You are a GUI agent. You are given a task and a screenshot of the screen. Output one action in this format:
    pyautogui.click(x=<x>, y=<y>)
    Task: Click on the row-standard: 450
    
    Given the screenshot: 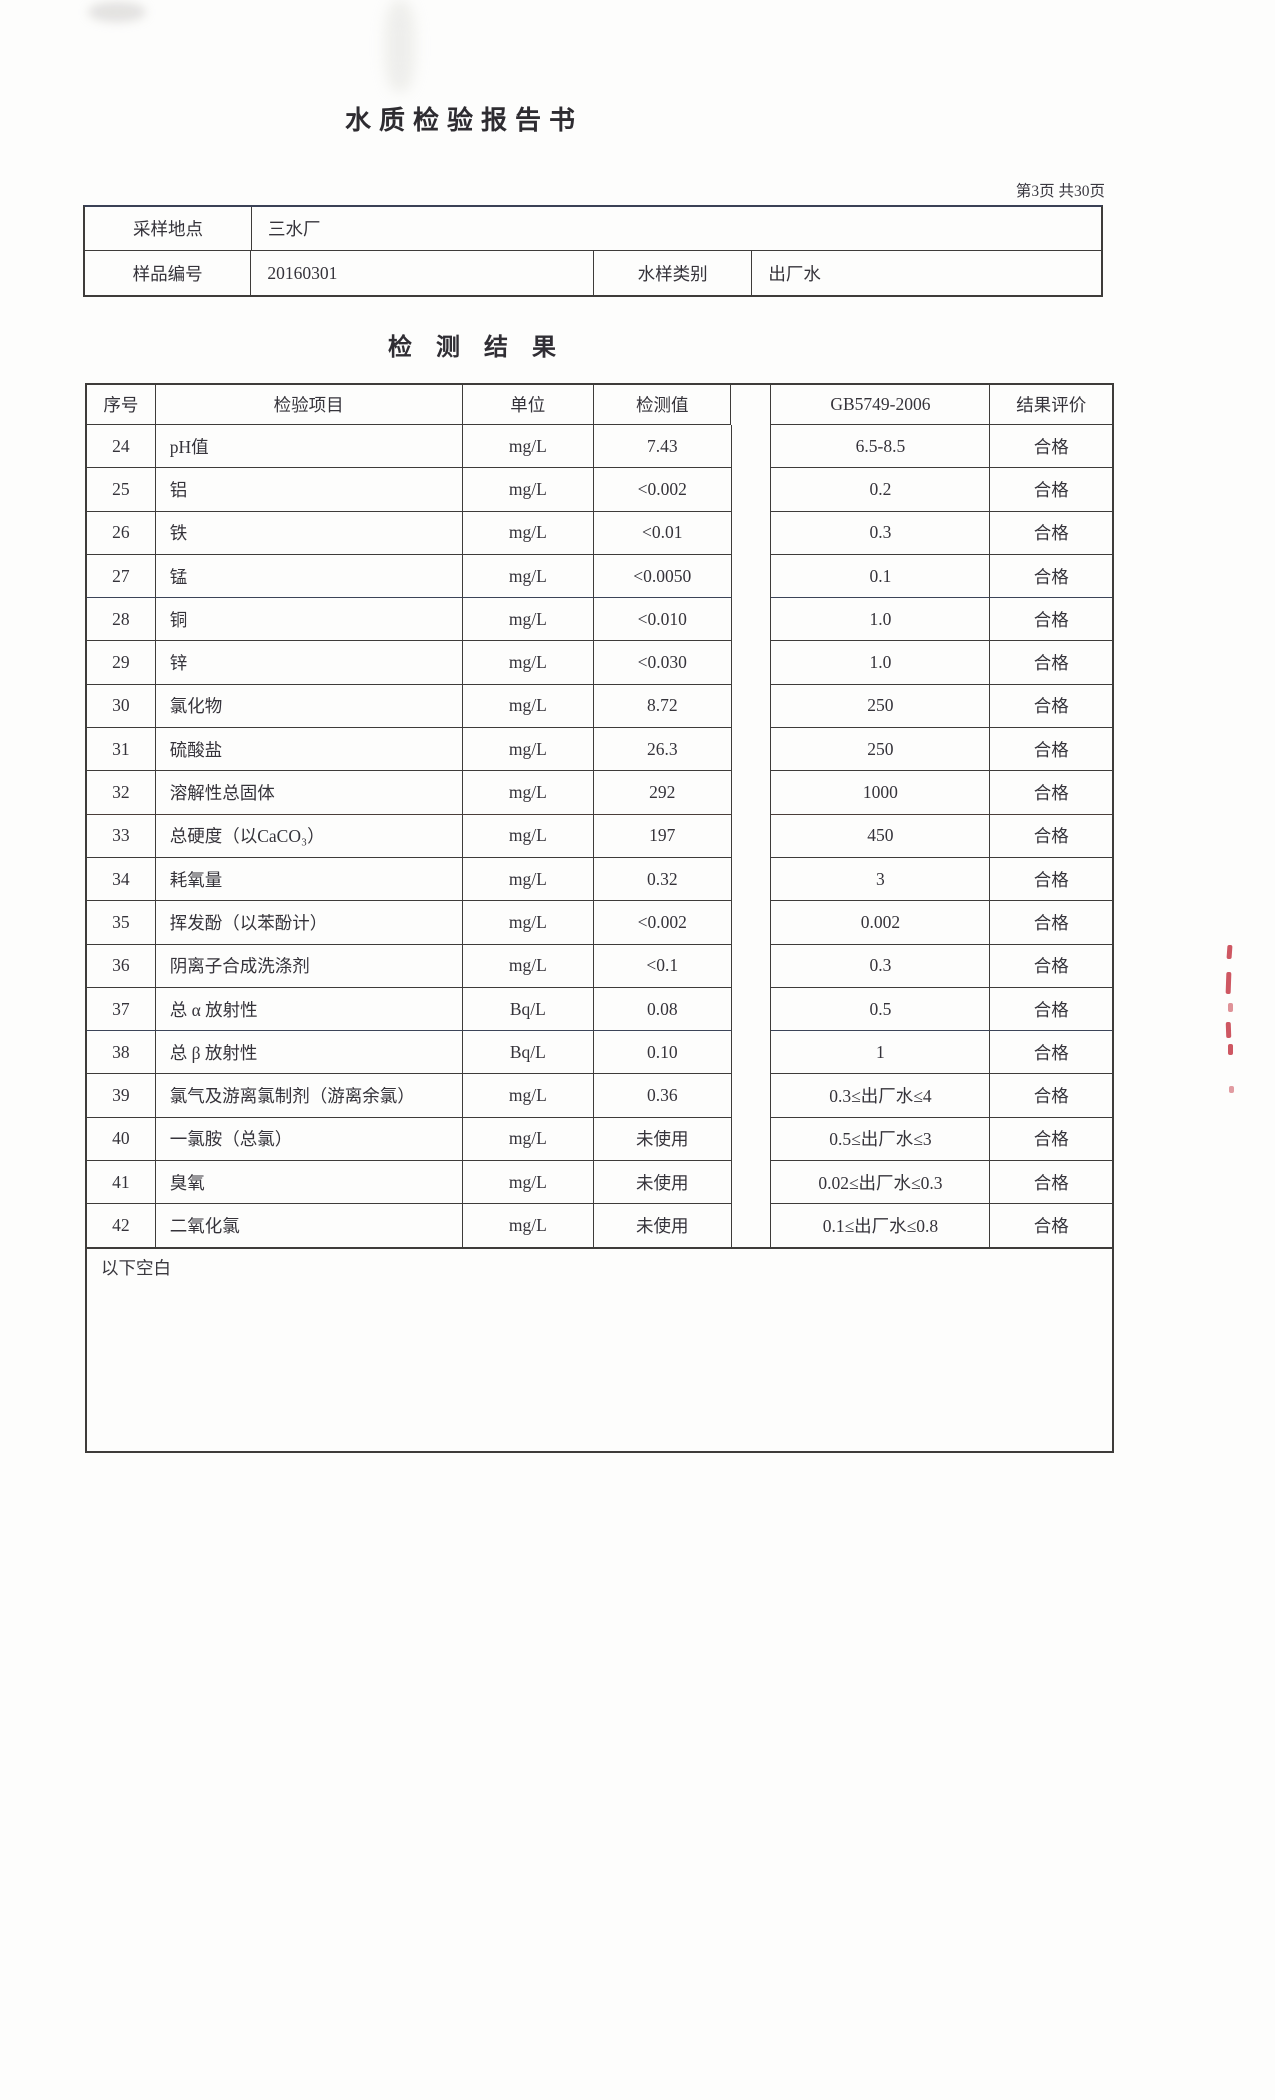 What is the action you would take?
    pyautogui.click(x=881, y=836)
    